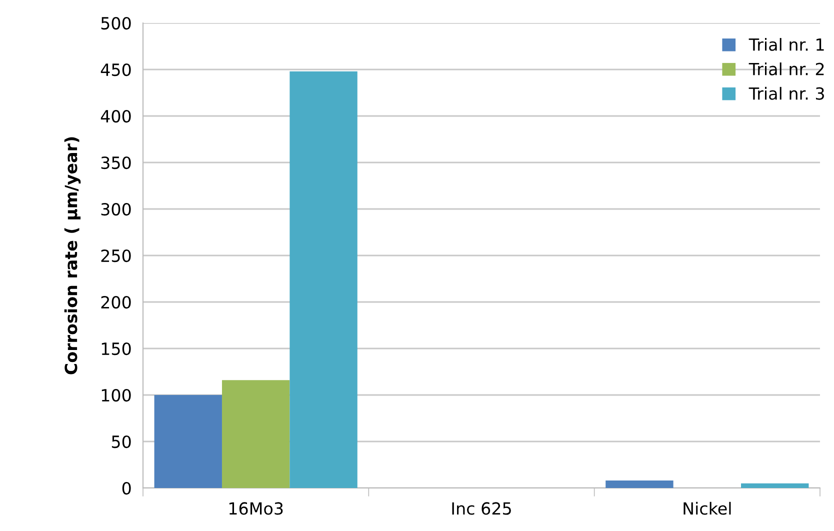 This screenshot has width=834, height=531. I want to click on legend-label: Trial nr. 3, so click(786, 93).